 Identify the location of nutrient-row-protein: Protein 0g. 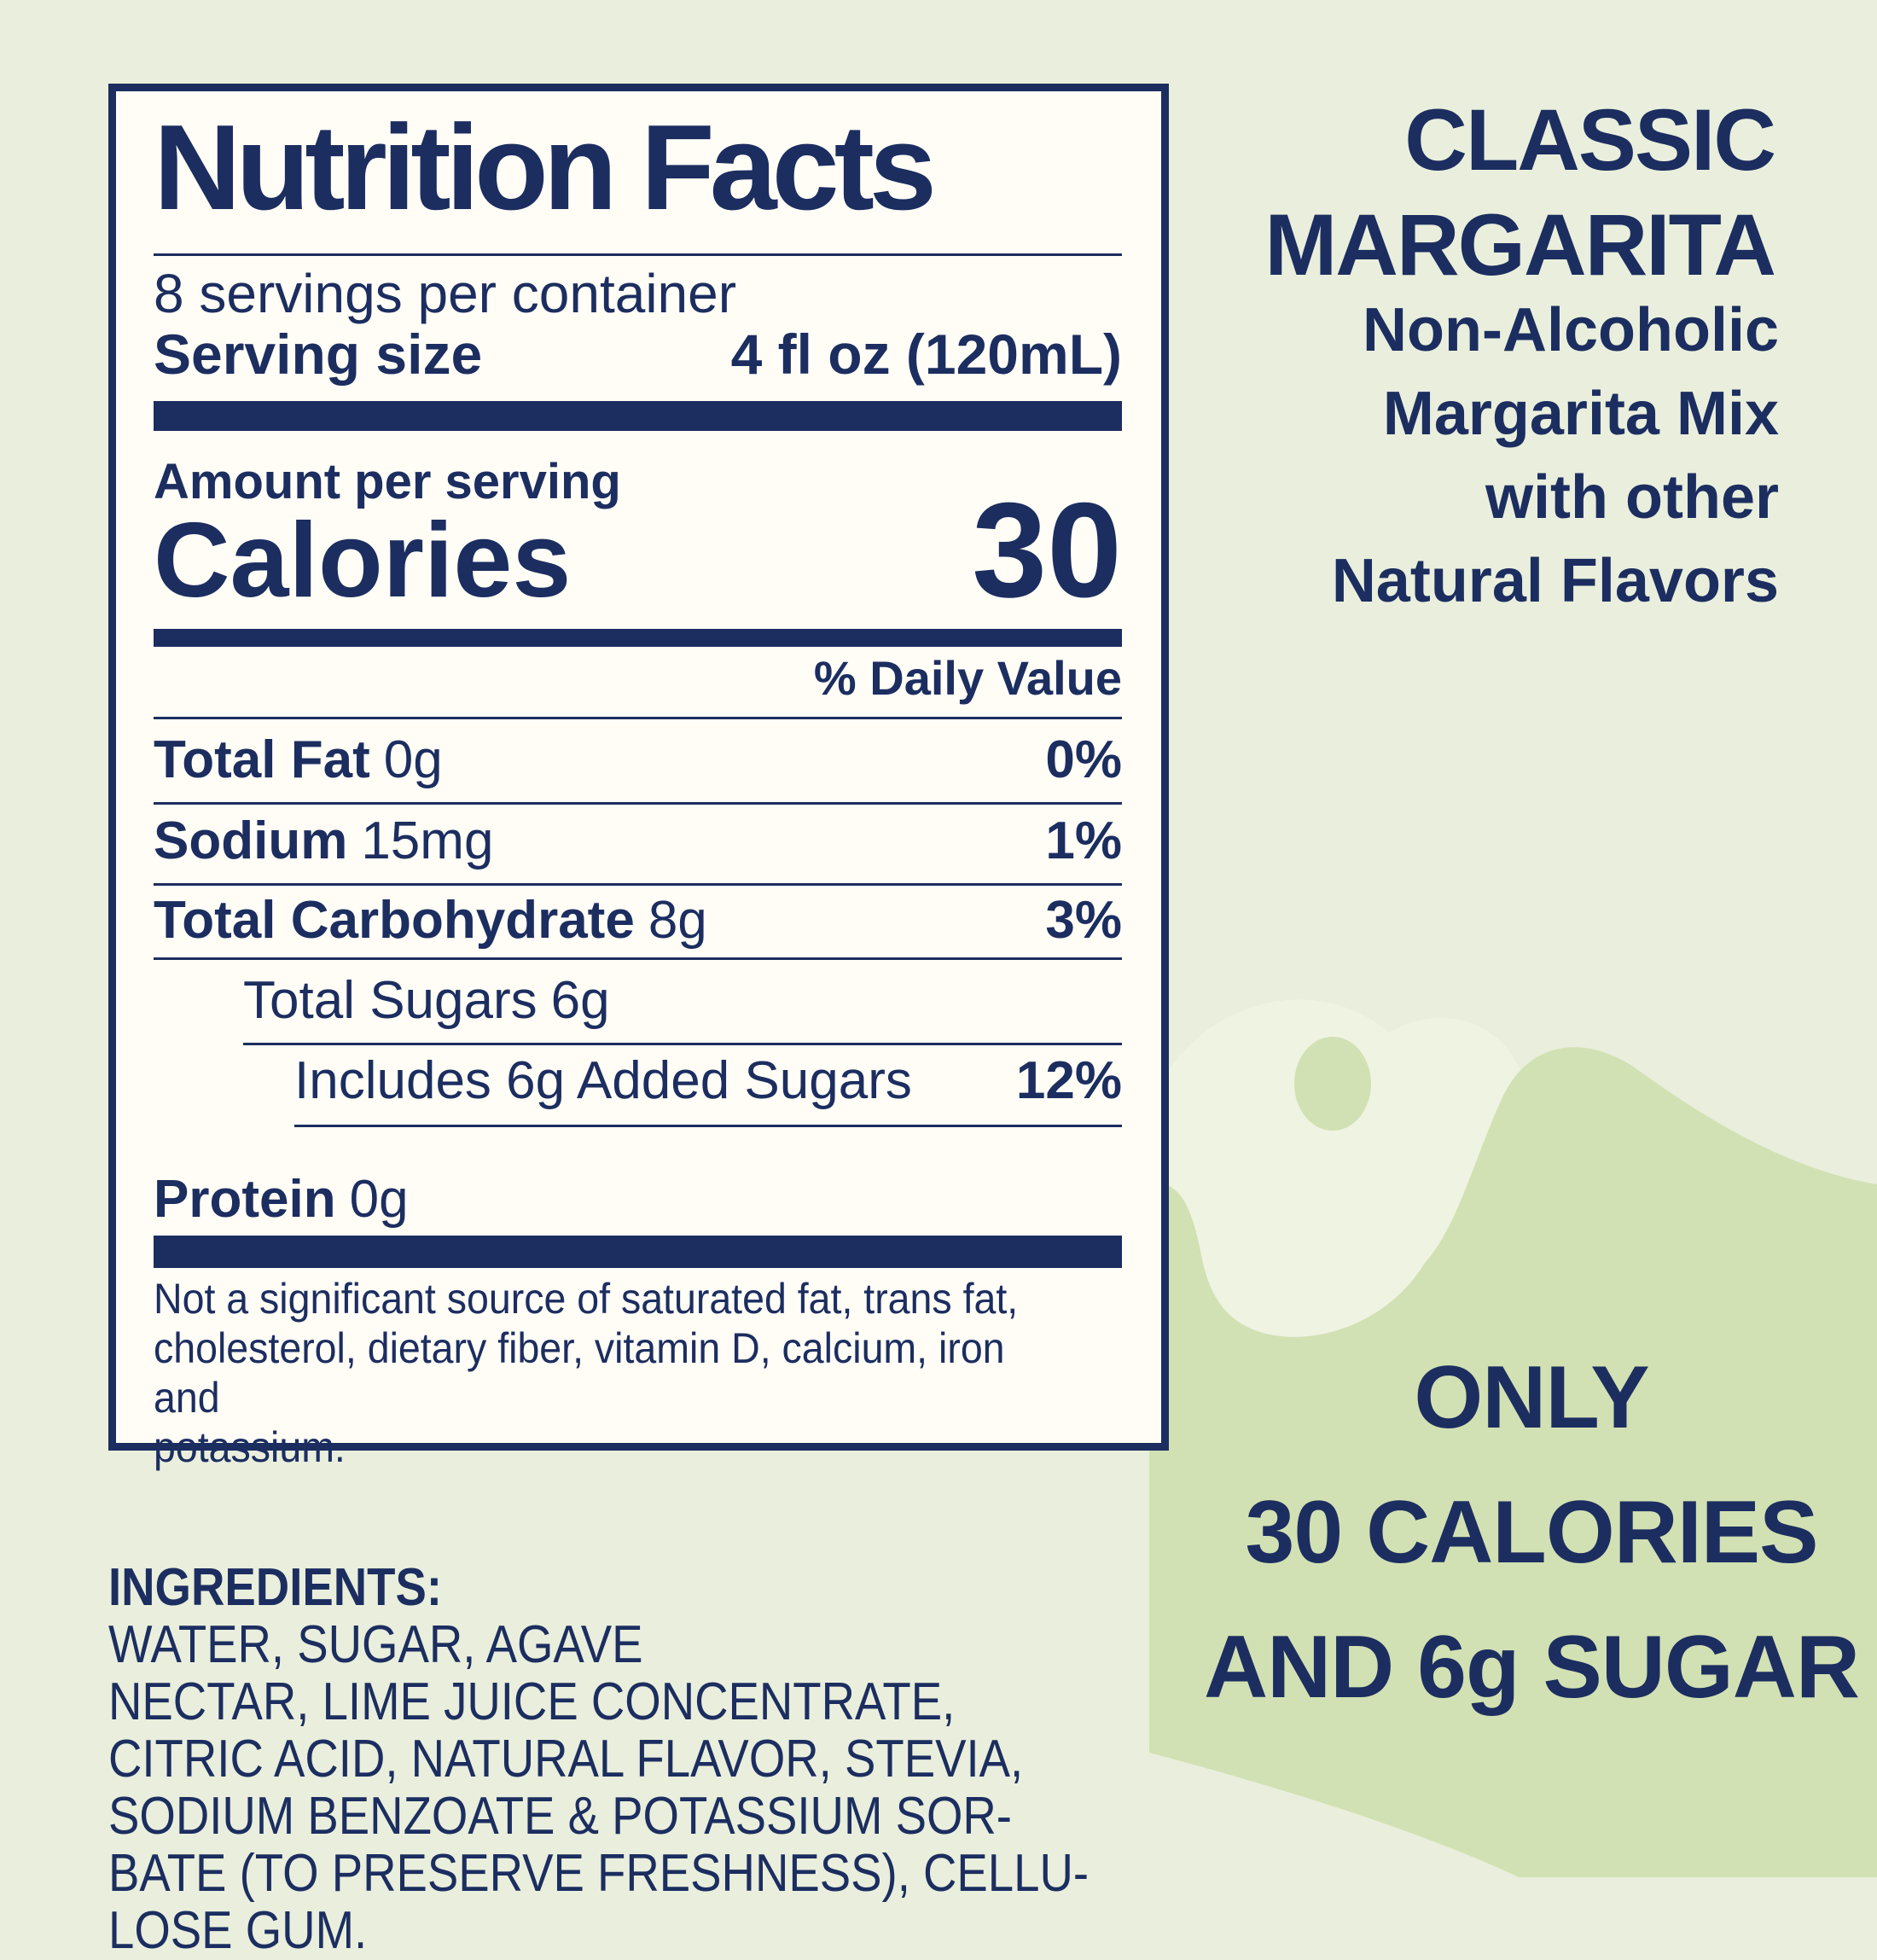
(638, 1199).